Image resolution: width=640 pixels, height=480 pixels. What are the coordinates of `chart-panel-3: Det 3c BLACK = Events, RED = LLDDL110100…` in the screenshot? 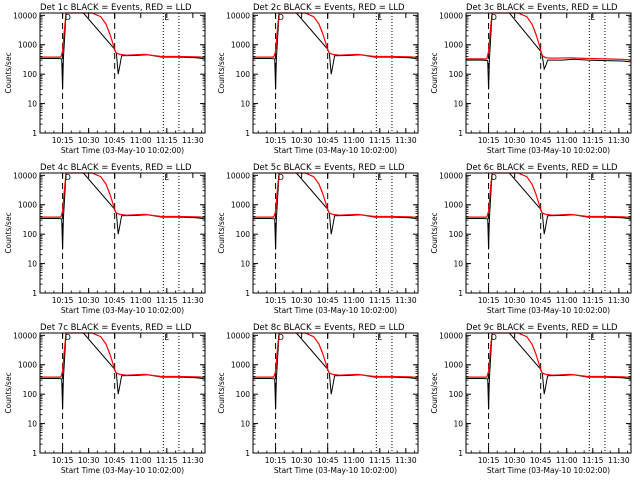 It's located at (531, 79).